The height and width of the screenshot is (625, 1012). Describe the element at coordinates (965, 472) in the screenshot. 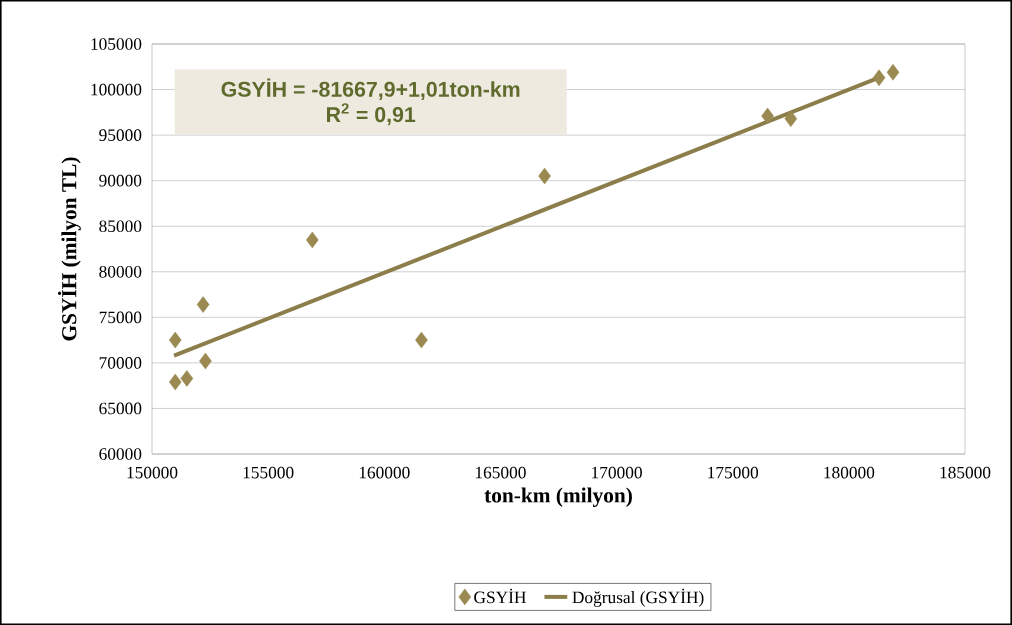

I see `x-tick-label: 185000` at that location.